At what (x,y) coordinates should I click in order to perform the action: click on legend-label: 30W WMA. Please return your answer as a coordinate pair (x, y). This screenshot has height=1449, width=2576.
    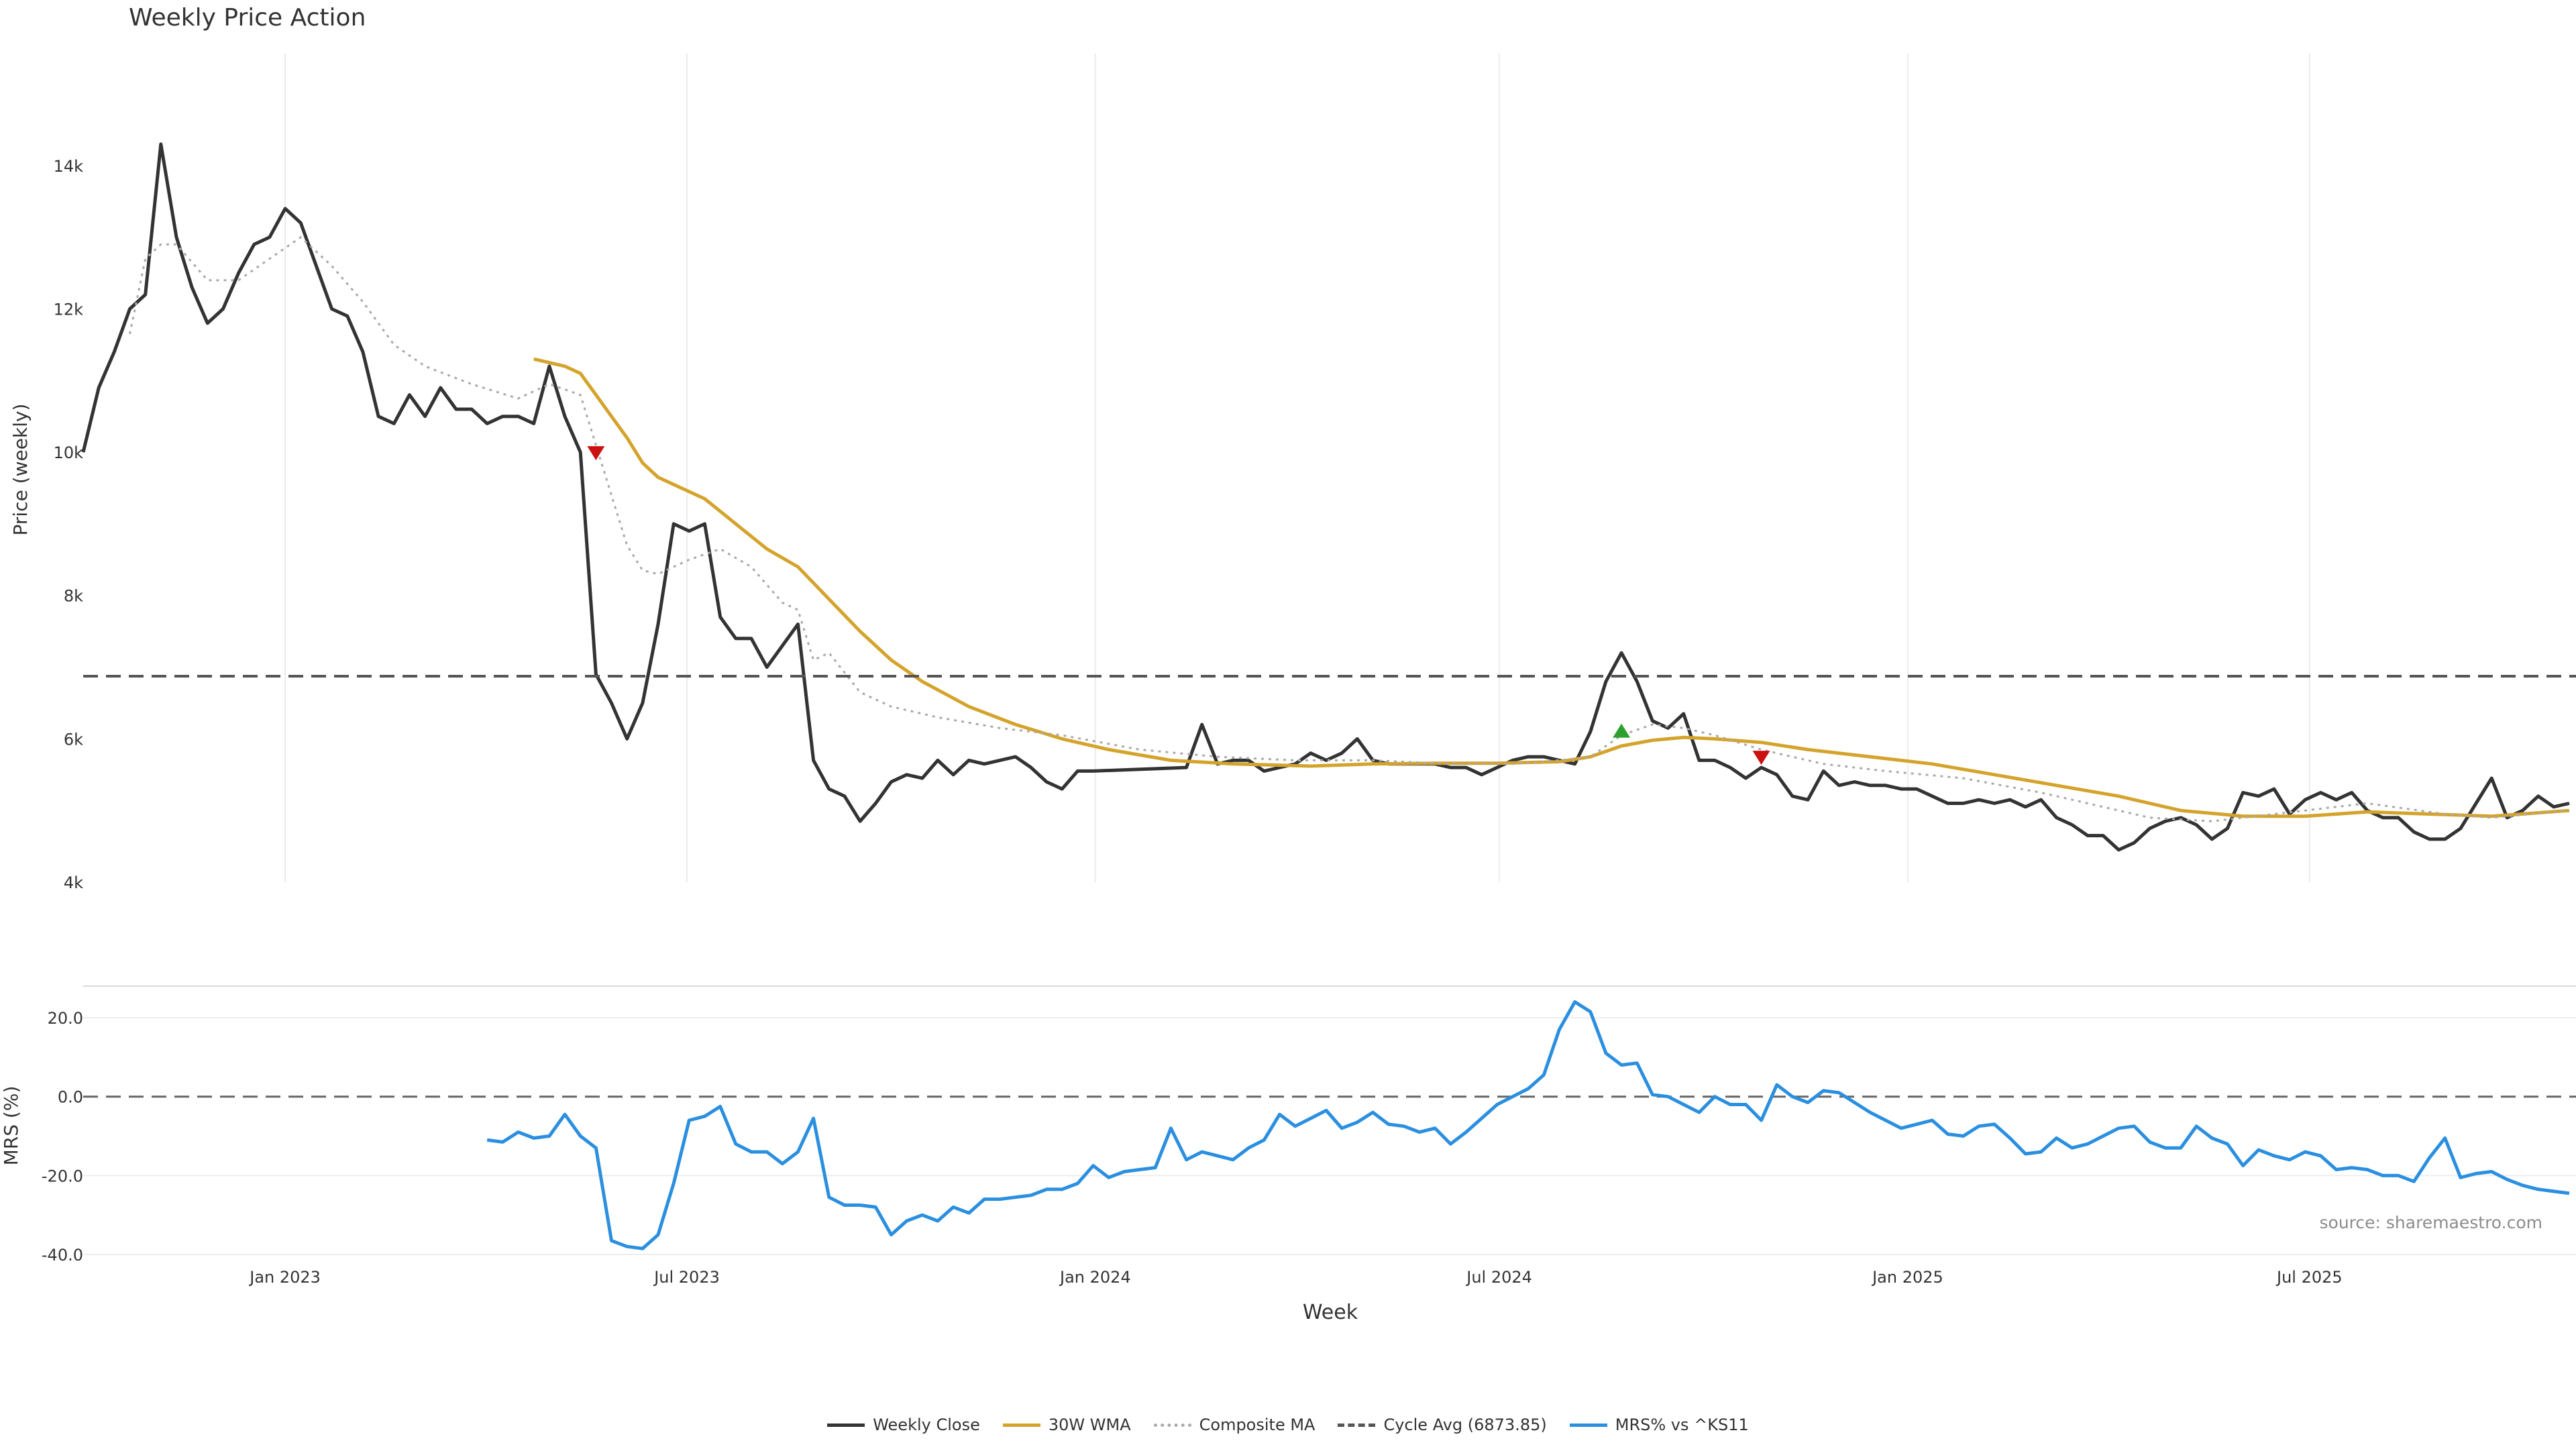
    Looking at the image, I should click on (1089, 1424).